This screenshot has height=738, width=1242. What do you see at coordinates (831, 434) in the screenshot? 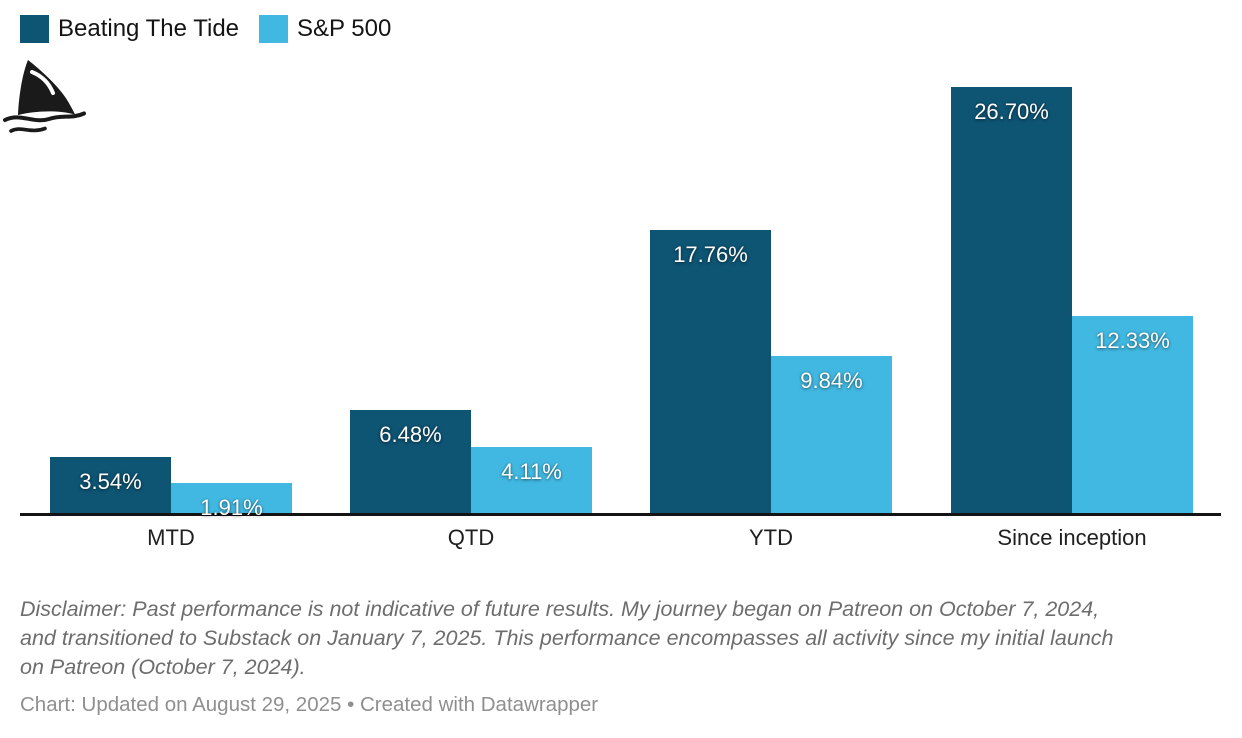
I see `bar-sp500-2: 9.84%` at bounding box center [831, 434].